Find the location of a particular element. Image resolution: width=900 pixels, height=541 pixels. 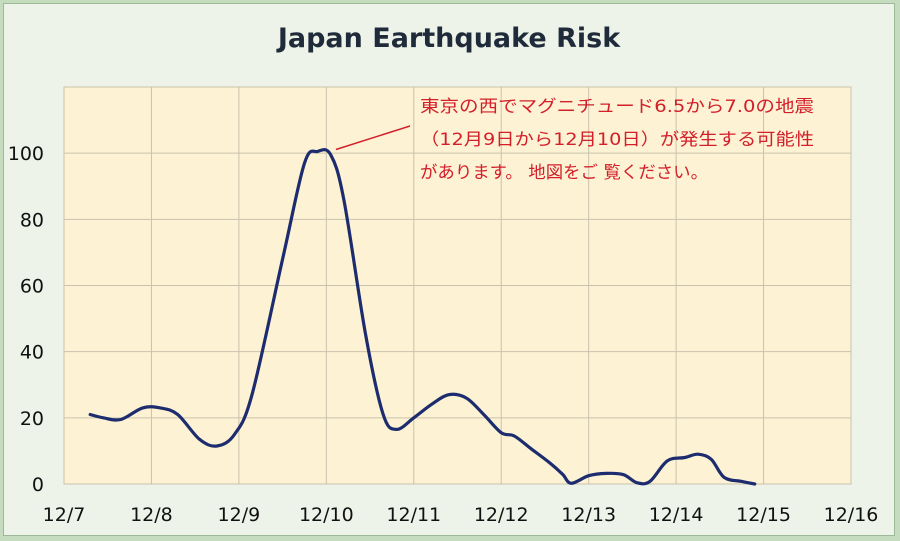

x-tick-label: 12/10 is located at coordinates (326, 515).